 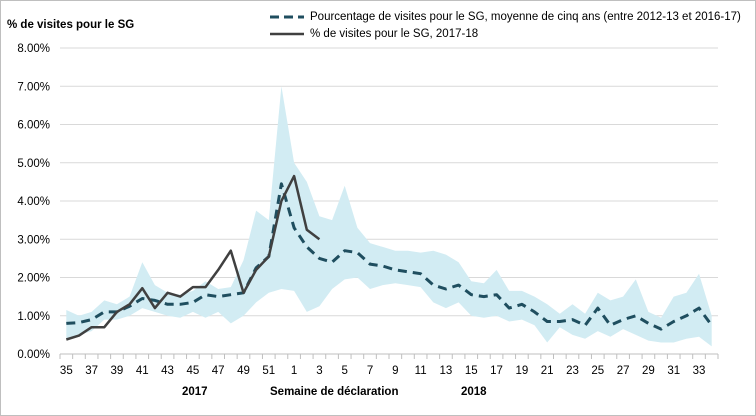 I want to click on x-tick-label: 43, so click(x=167, y=371).